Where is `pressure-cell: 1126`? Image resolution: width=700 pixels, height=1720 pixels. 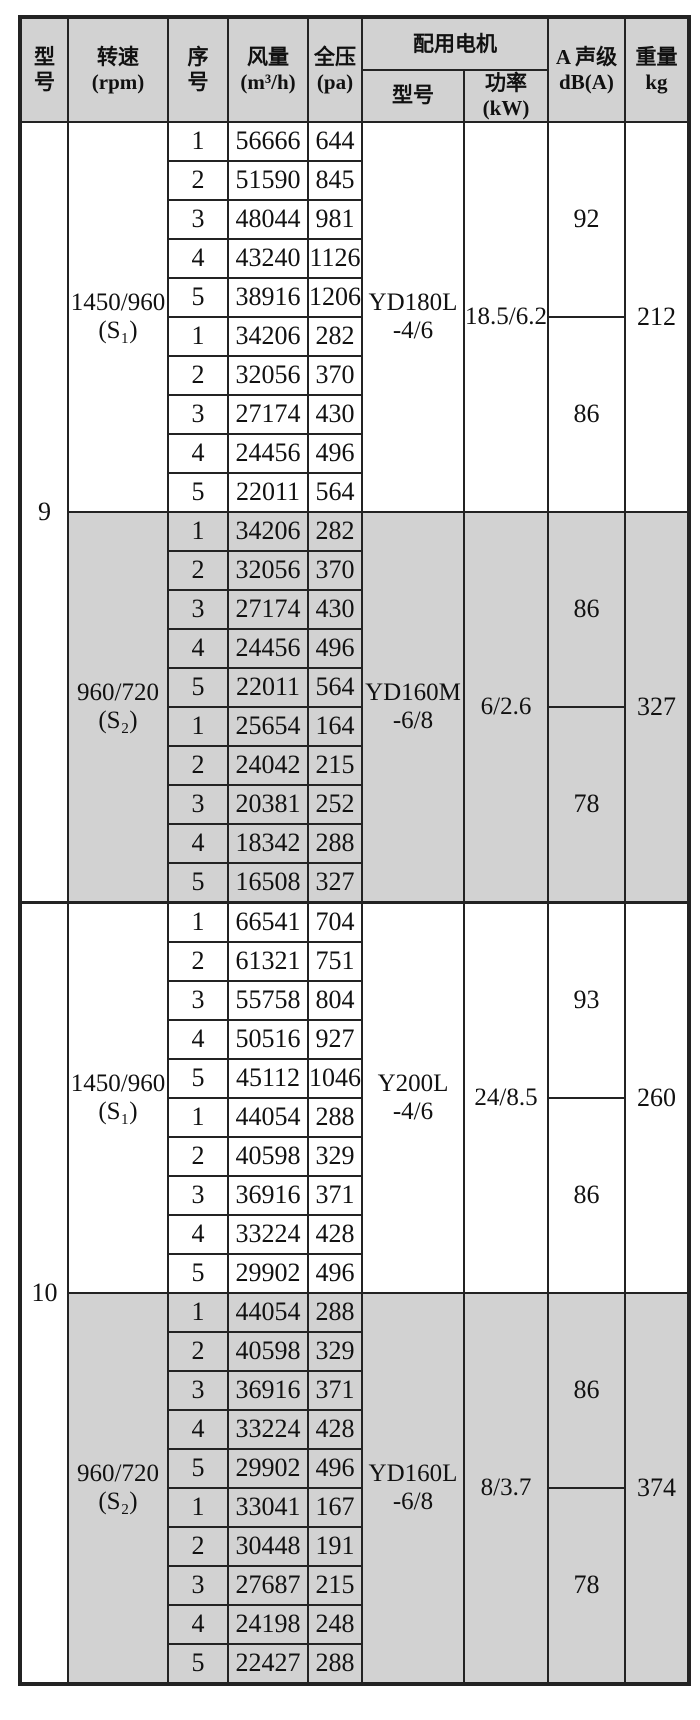
pressure-cell: 1126 is located at coordinates (335, 258).